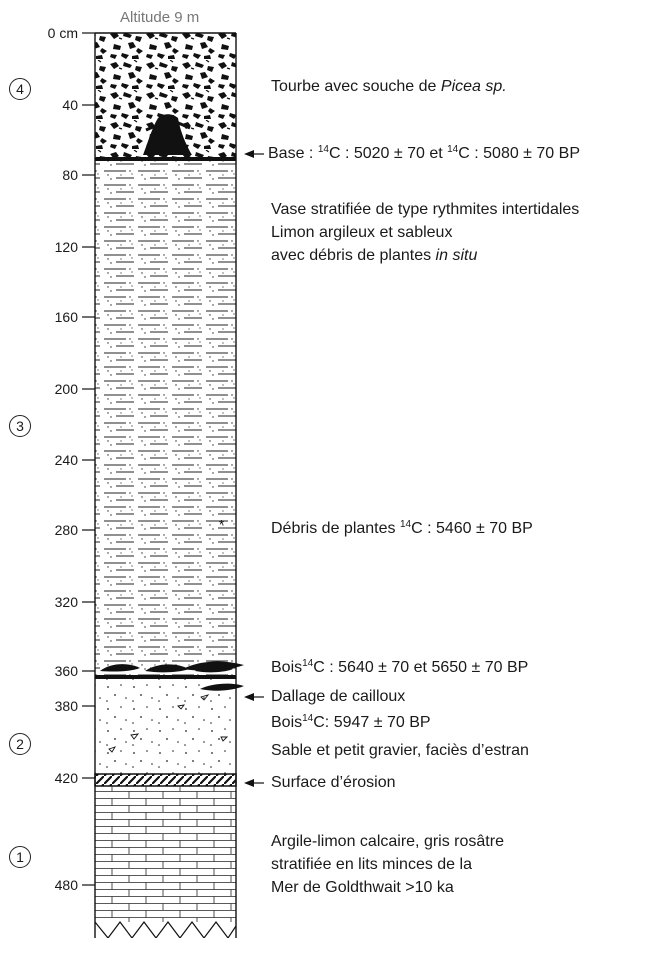 Image resolution: width=661 pixels, height=954 pixels. I want to click on depth-ticks, so click(88, 459).